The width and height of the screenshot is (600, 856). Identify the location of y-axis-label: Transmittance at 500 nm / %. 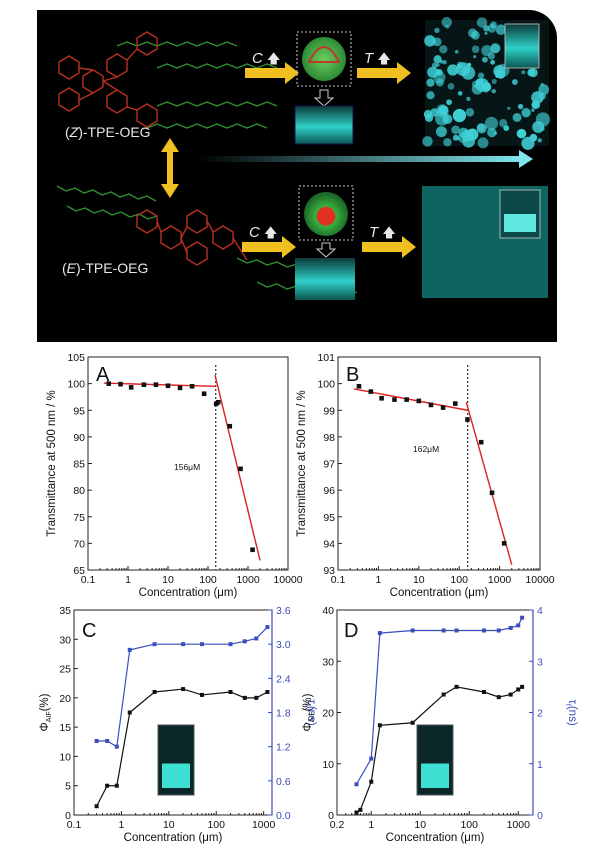
(52, 463).